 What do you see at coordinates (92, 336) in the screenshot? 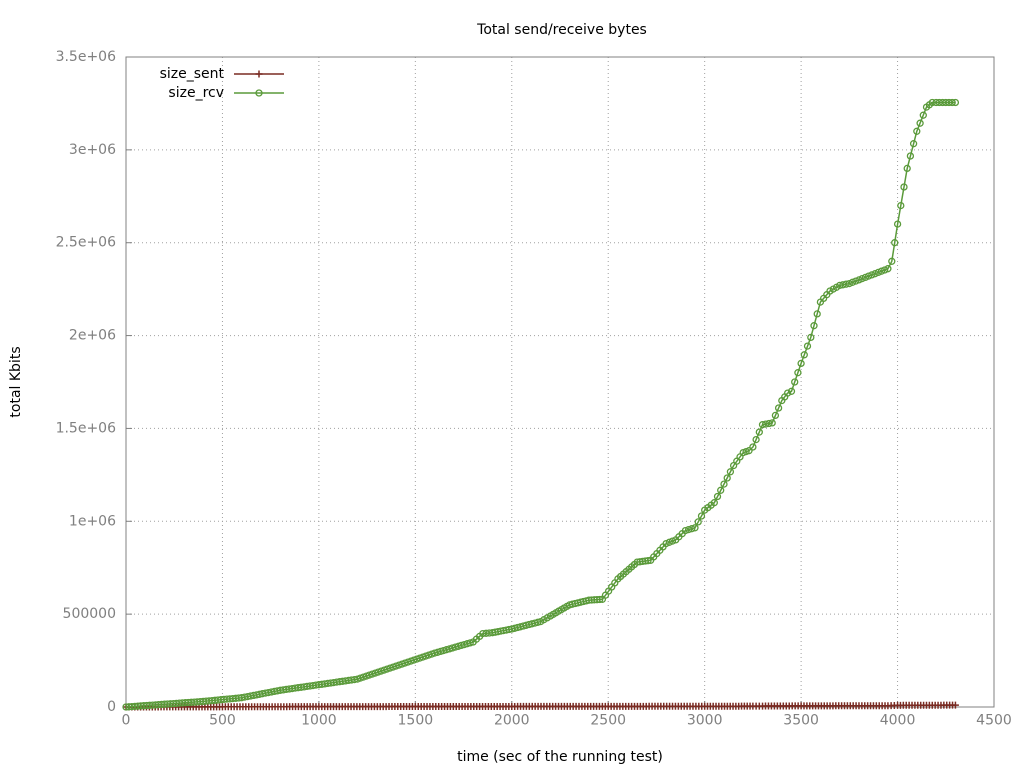
I see `y-tick-label: 2e+06` at bounding box center [92, 336].